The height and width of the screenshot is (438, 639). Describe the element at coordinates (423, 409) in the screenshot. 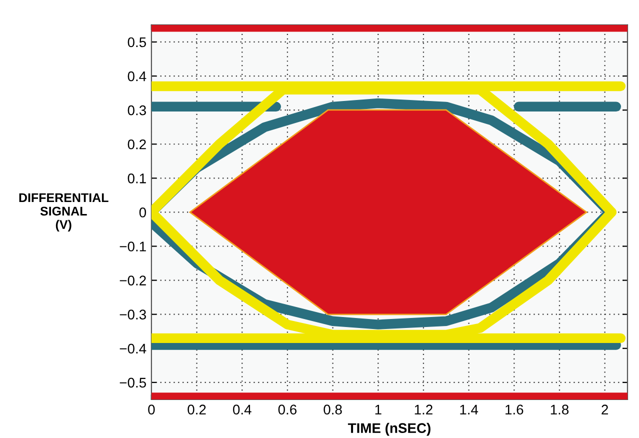

I see `x-tick-label: 1.2` at that location.